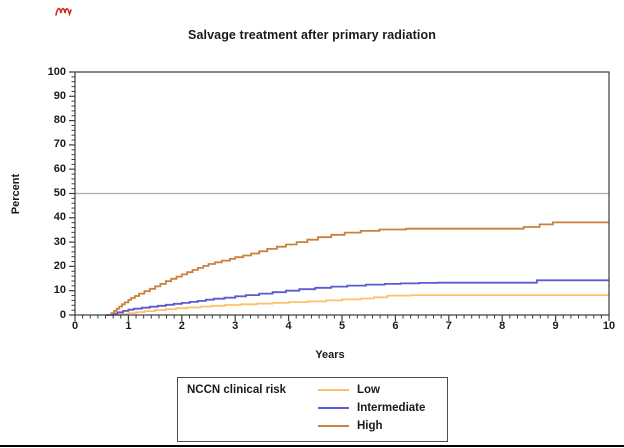 The height and width of the screenshot is (448, 624). Describe the element at coordinates (75, 326) in the screenshot. I see `xtick-label-0: 0` at that location.